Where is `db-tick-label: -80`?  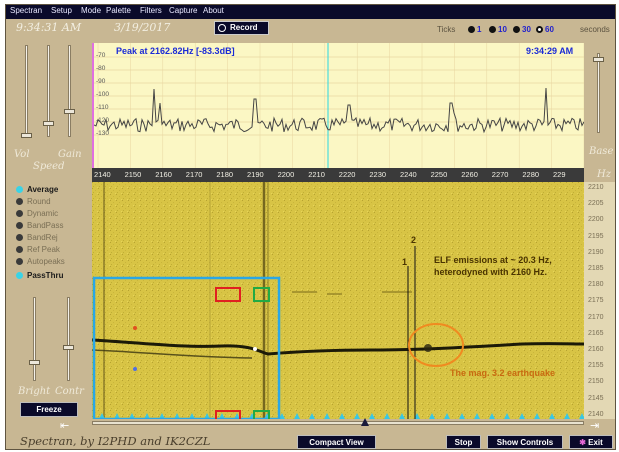
db-tick-label: -80 is located at coordinates (101, 68).